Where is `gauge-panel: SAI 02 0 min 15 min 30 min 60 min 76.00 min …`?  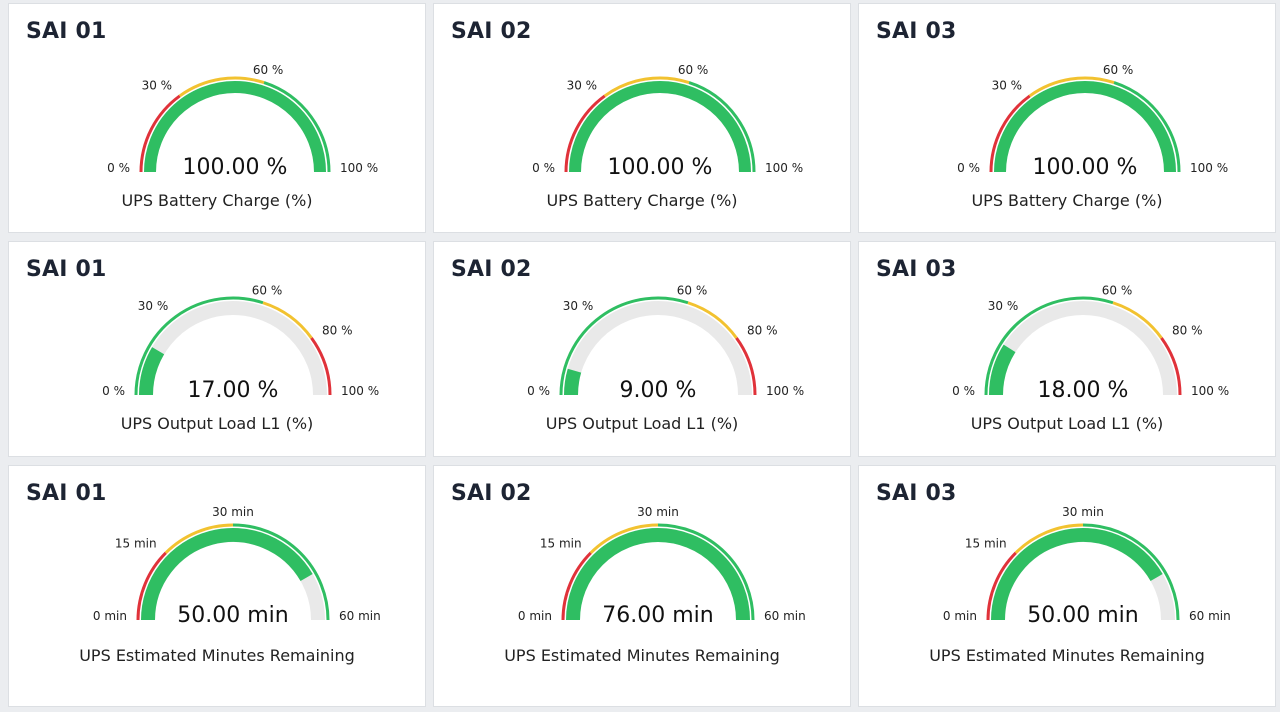 gauge-panel: SAI 02 0 min 15 min 30 min 60 min 76.00 min … is located at coordinates (642, 586).